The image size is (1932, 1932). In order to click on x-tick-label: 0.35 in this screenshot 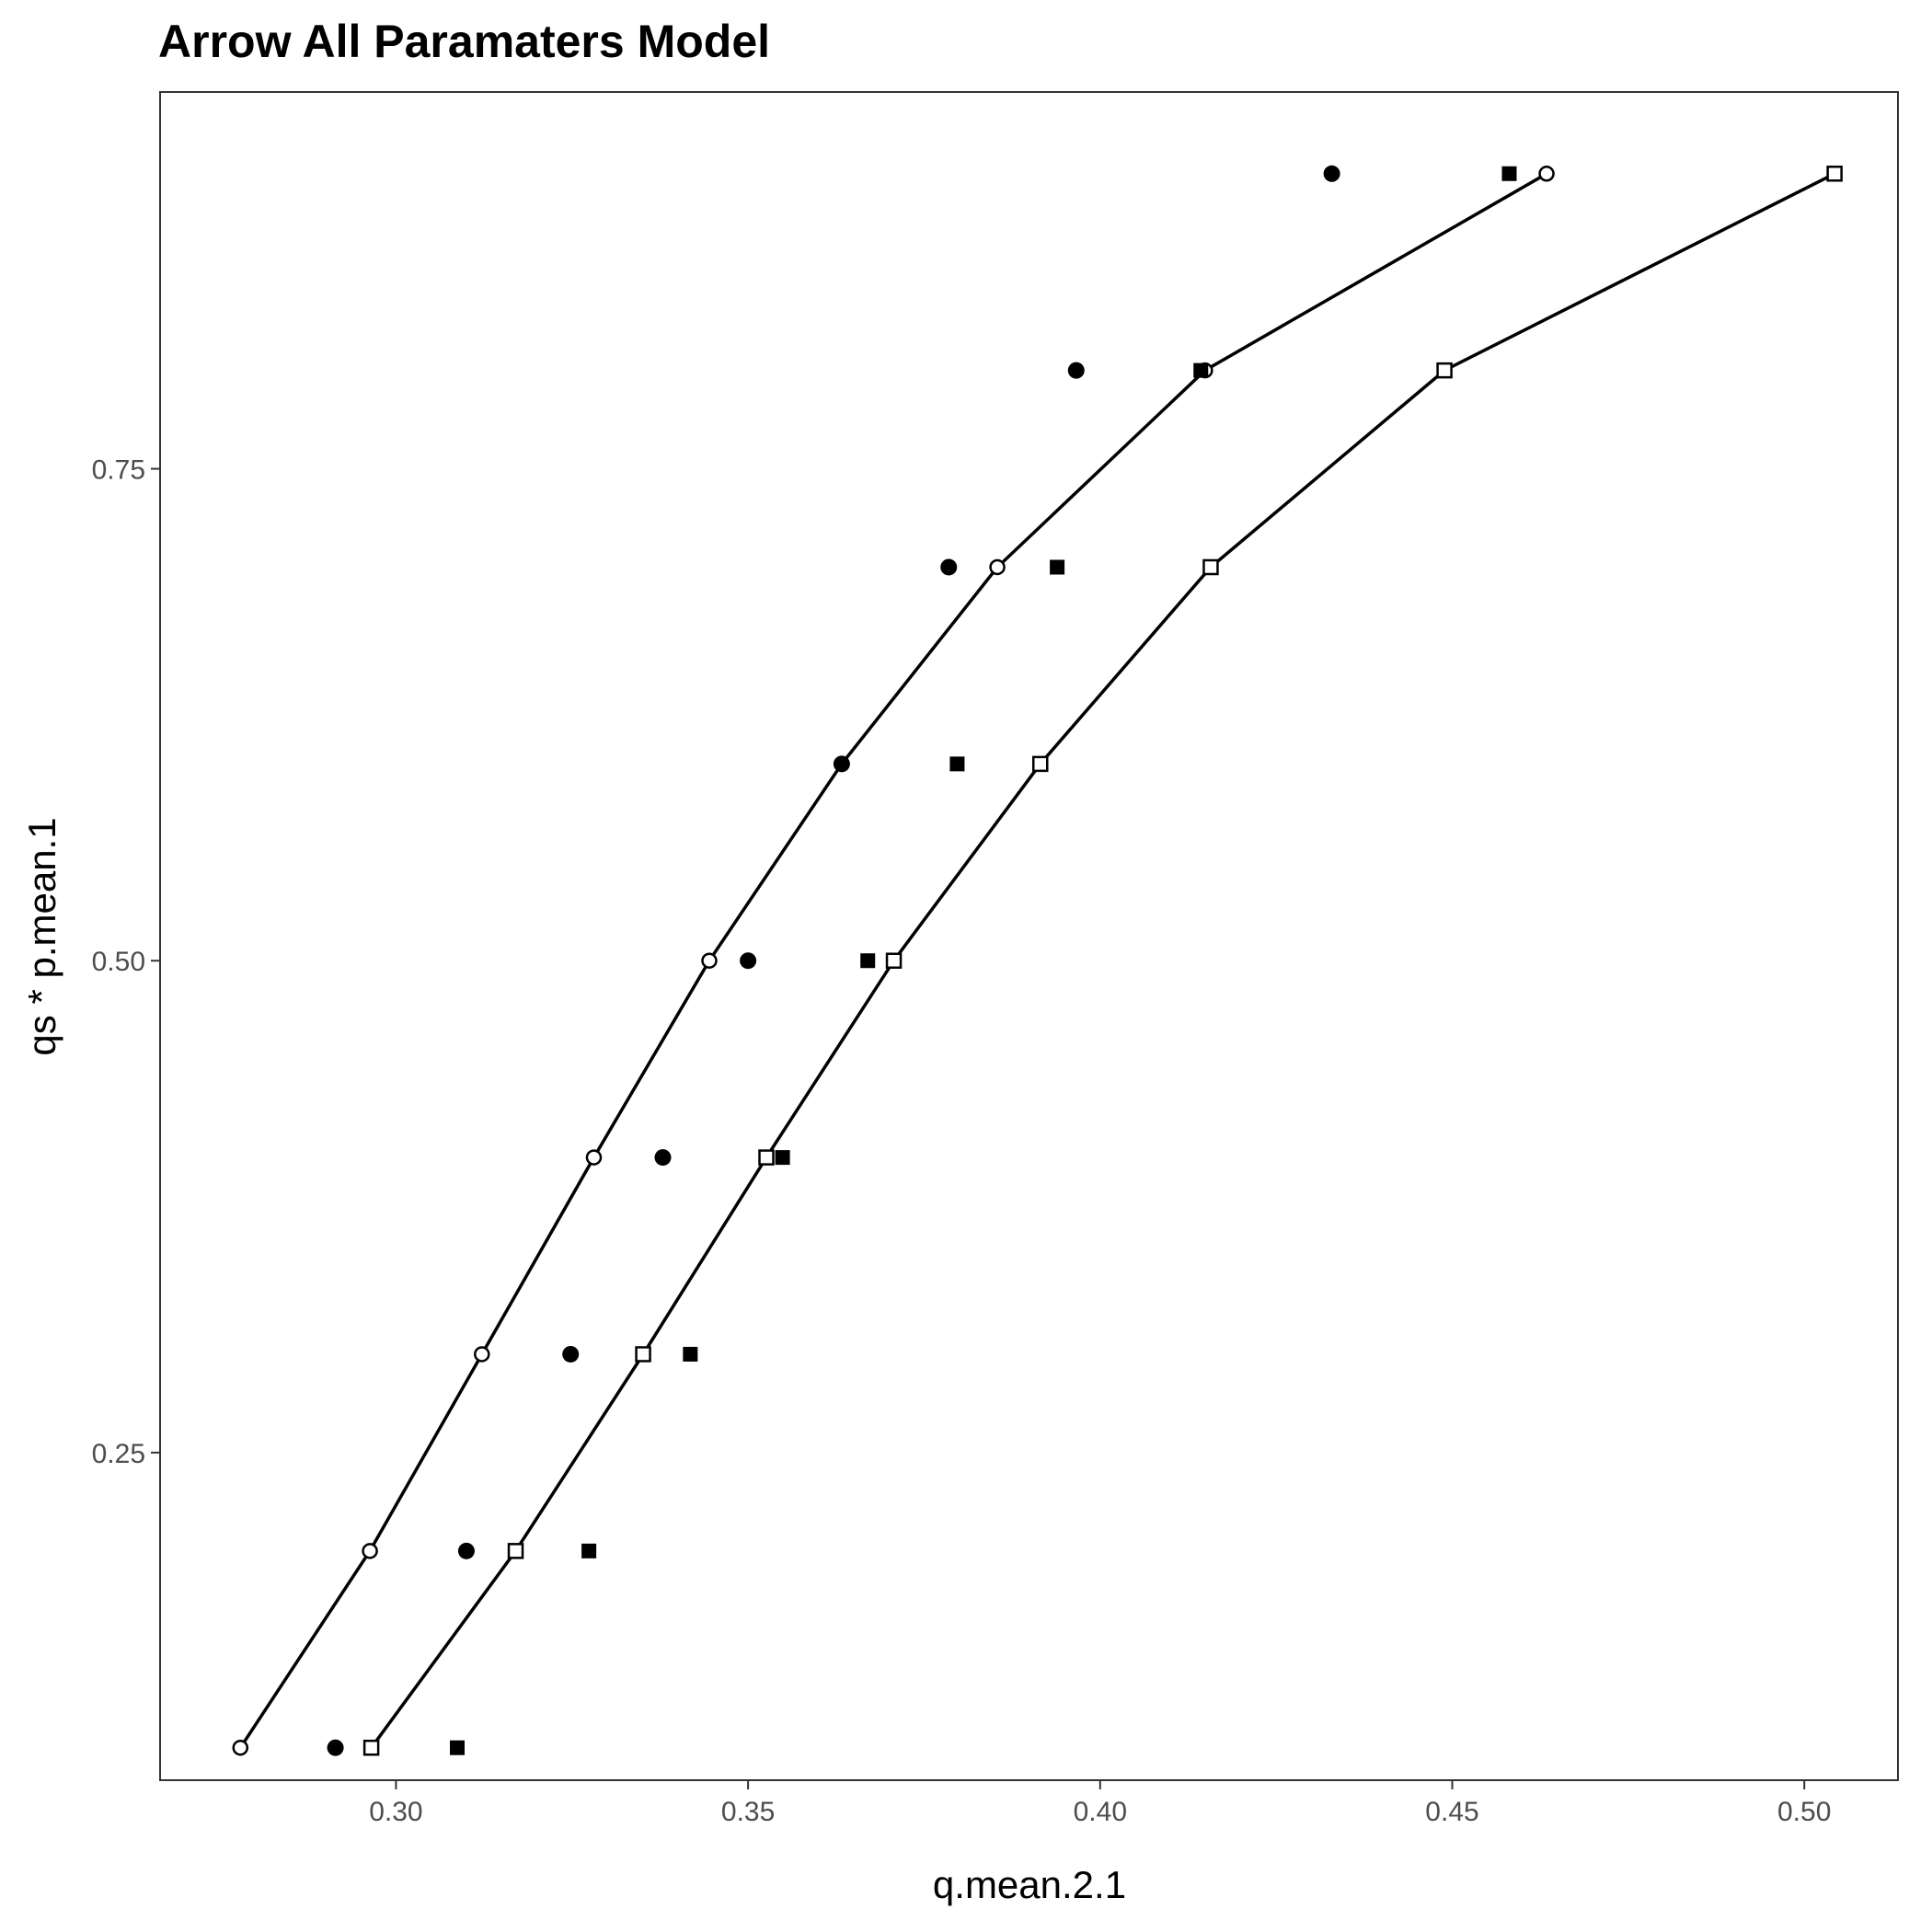, I will do `click(748, 1812)`.